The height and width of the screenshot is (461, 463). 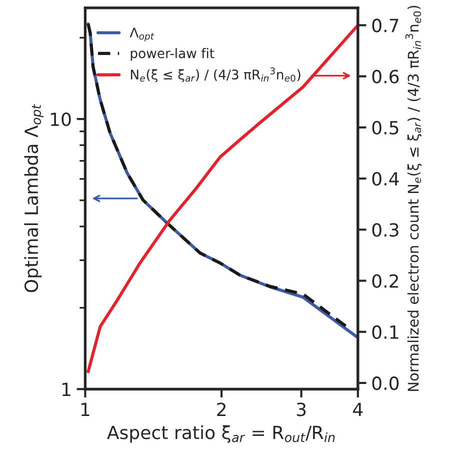 What do you see at coordinates (385, 25) in the screenshot?
I see `y2-tick-label: 0.7` at bounding box center [385, 25].